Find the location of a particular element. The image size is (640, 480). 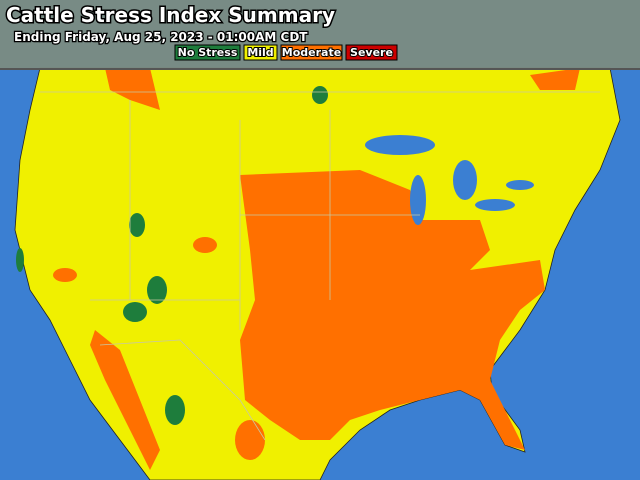

legend-label: No Stress is located at coordinates (208, 52).